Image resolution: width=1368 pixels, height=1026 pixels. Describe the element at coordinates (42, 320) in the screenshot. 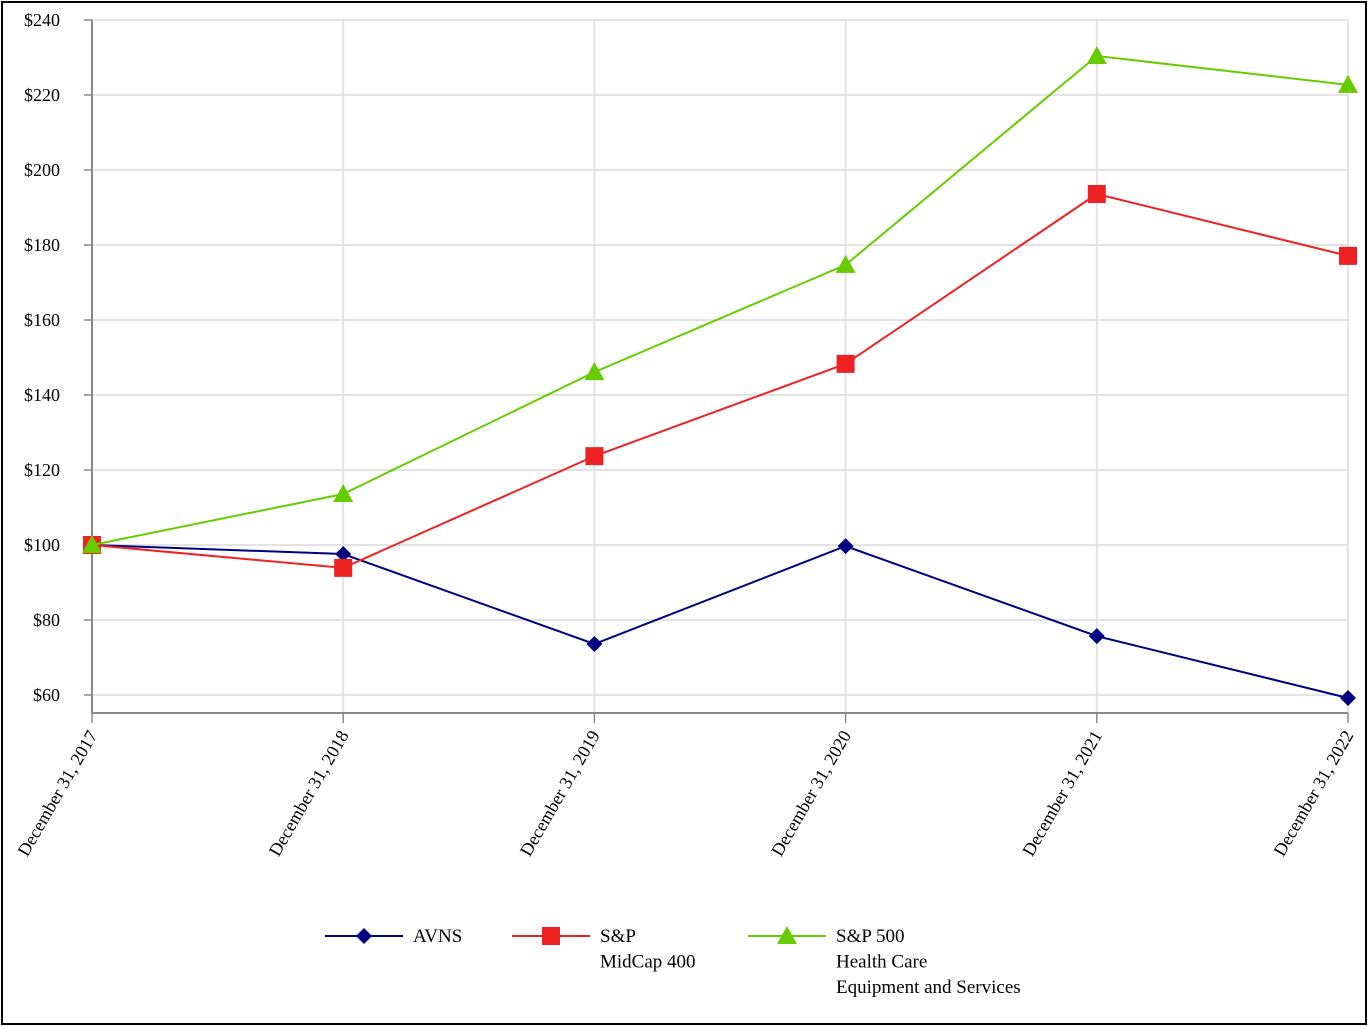

I see `y-tick-label: $160` at that location.